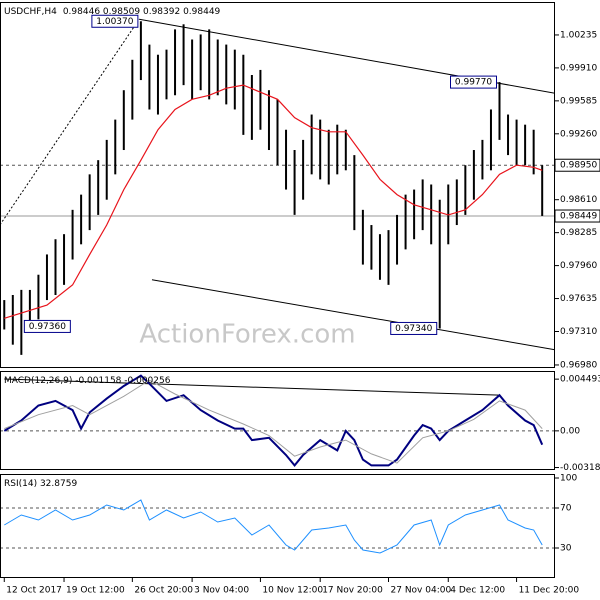  Describe the element at coordinates (352, 591) in the screenshot. I see `x-tick-label: 17 Nov 20:00` at that location.